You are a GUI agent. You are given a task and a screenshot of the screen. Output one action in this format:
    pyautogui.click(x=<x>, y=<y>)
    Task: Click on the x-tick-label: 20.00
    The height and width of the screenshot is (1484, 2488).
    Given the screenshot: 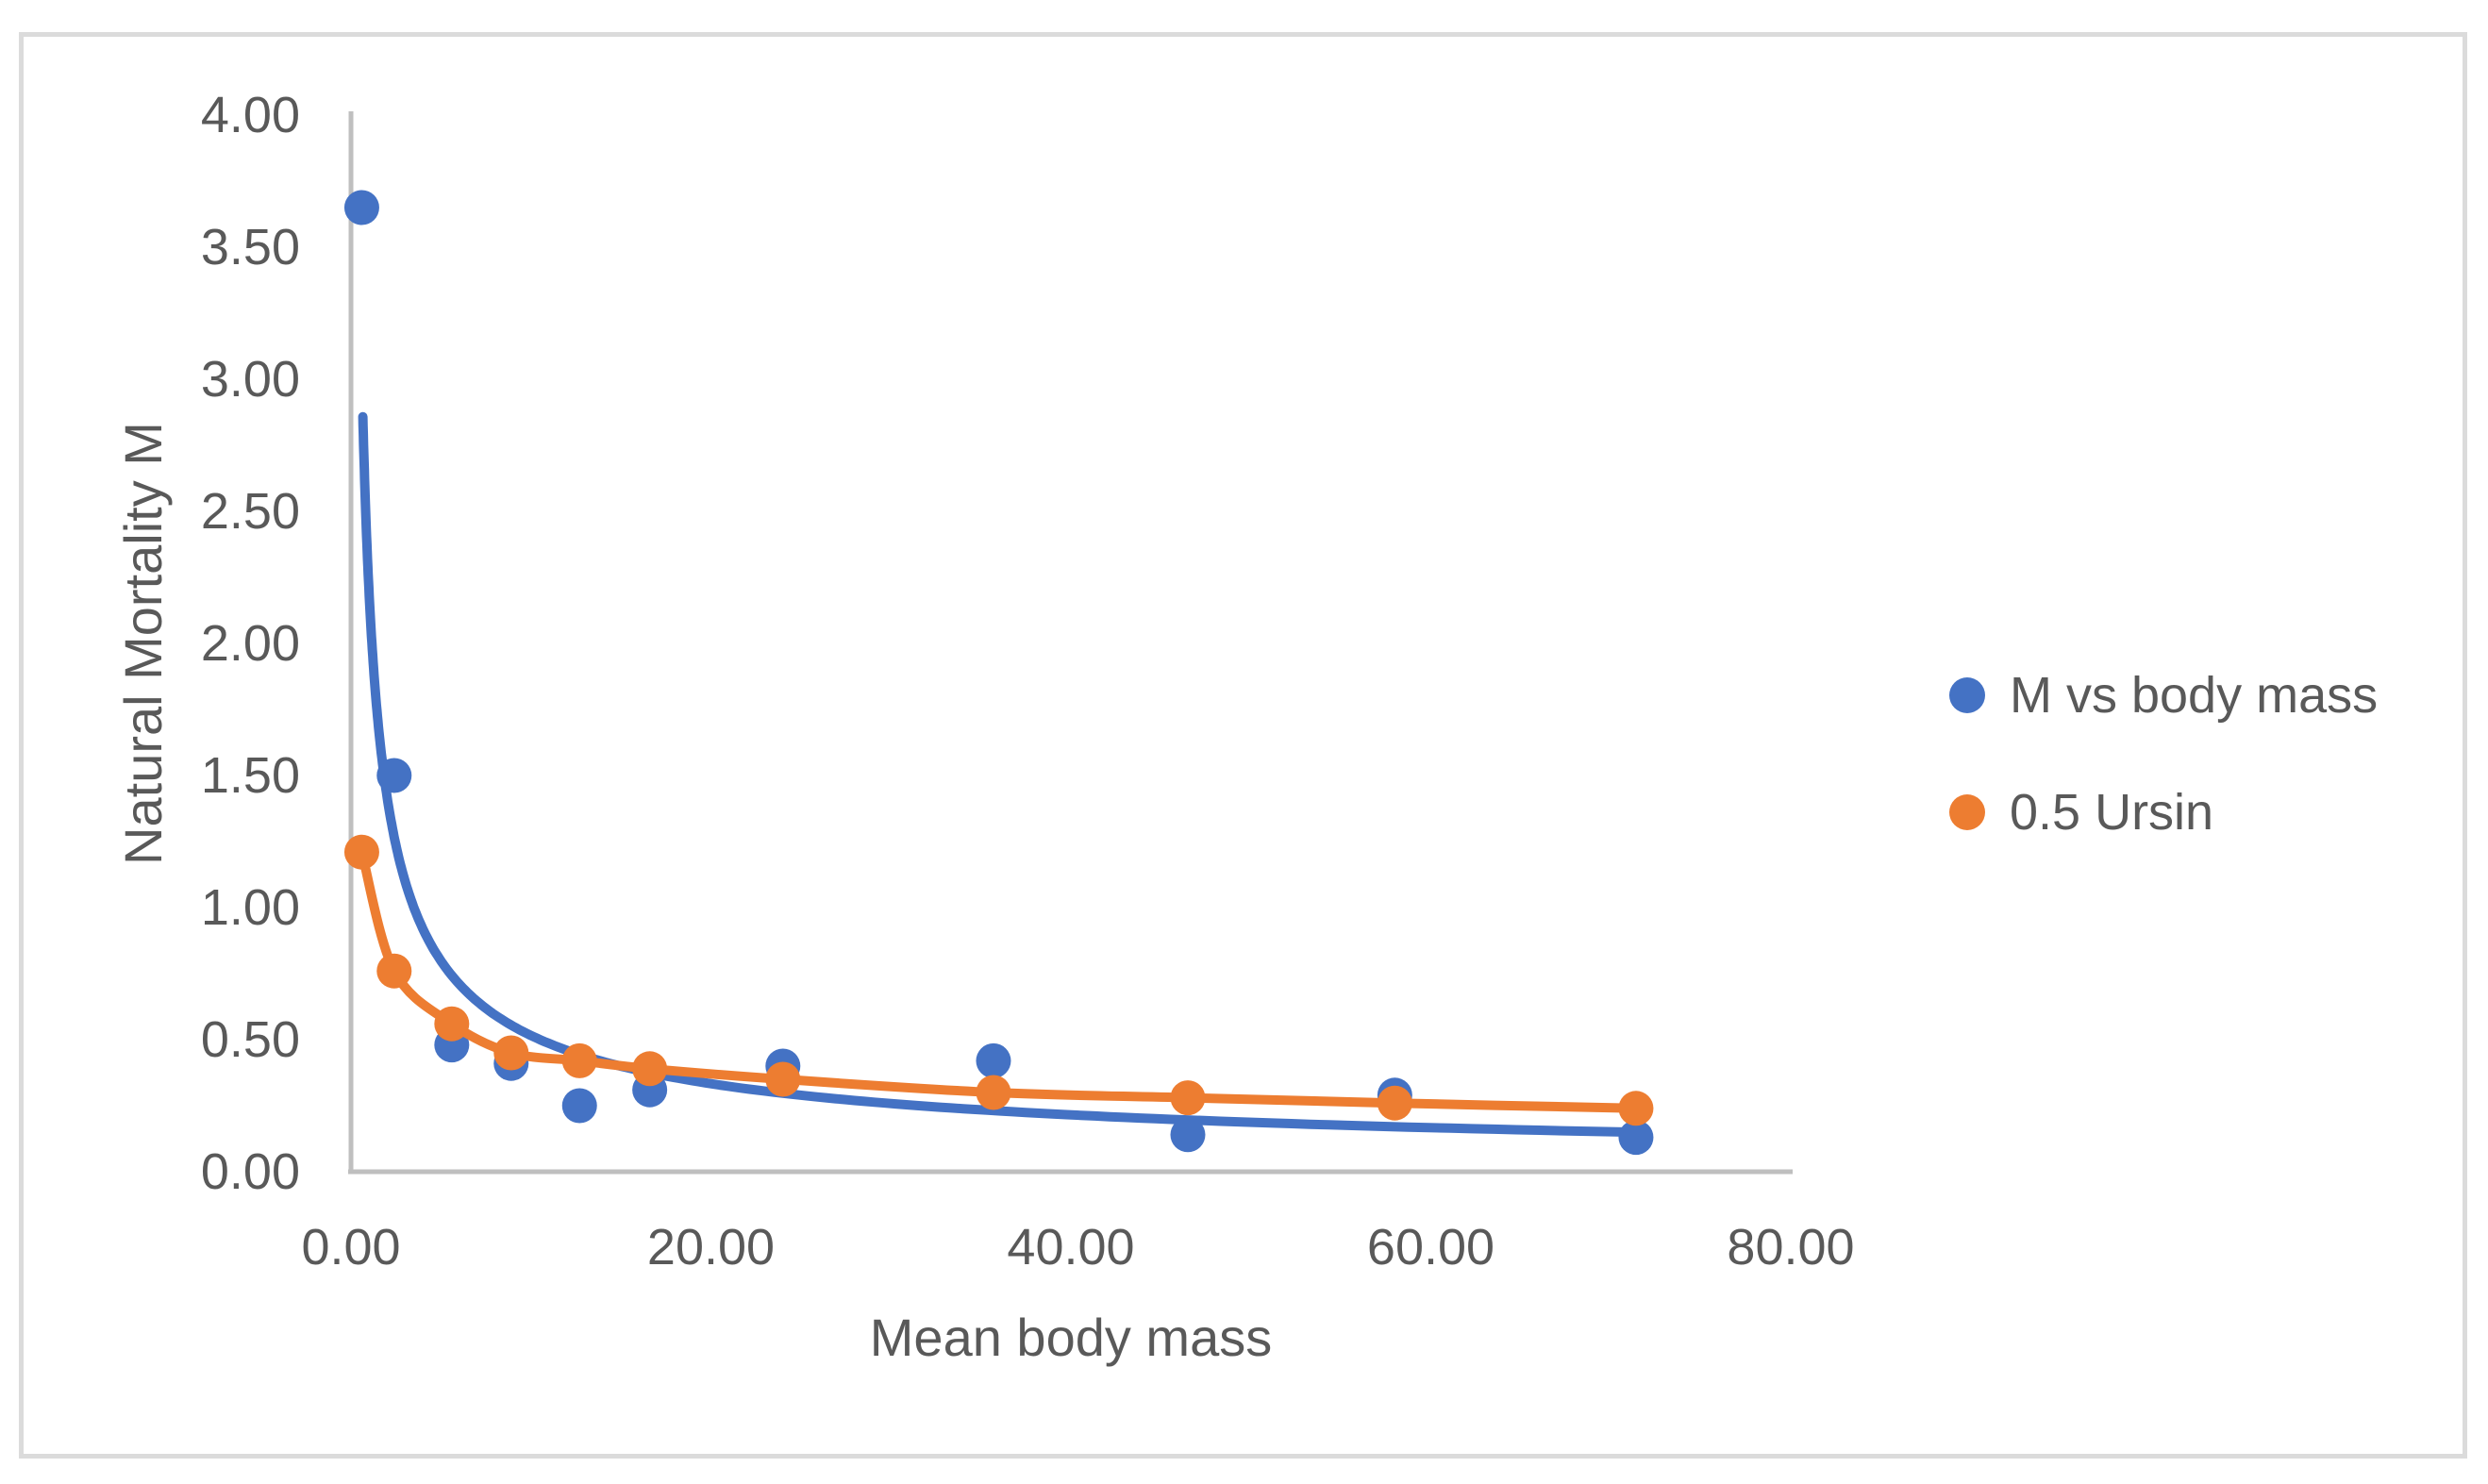 What is the action you would take?
    pyautogui.click(x=711, y=1247)
    